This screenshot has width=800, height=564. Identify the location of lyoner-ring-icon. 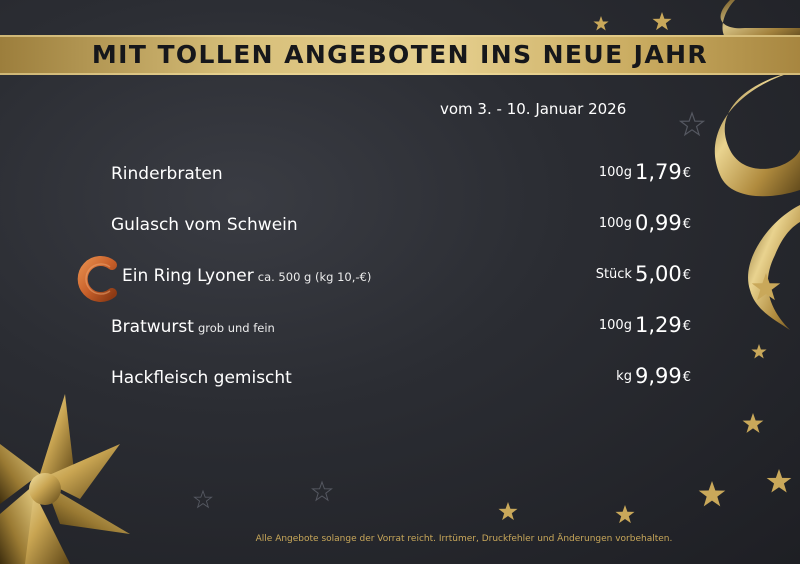
(97, 279).